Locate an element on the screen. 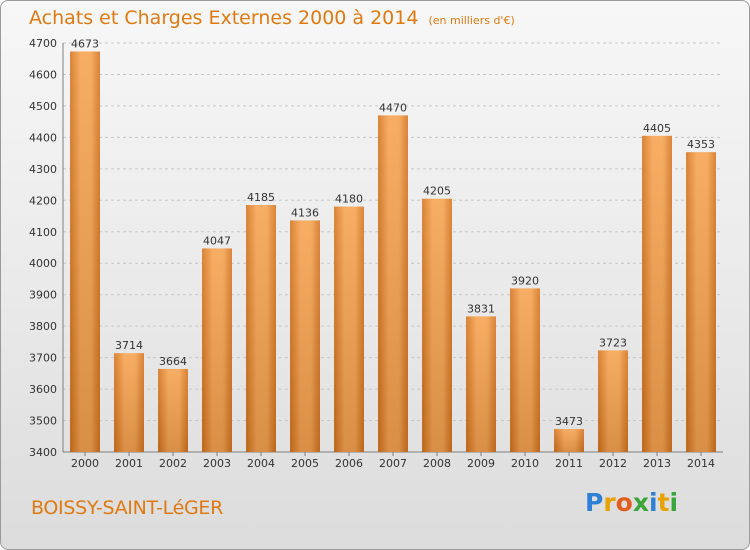  logo-letter: t is located at coordinates (663, 502).